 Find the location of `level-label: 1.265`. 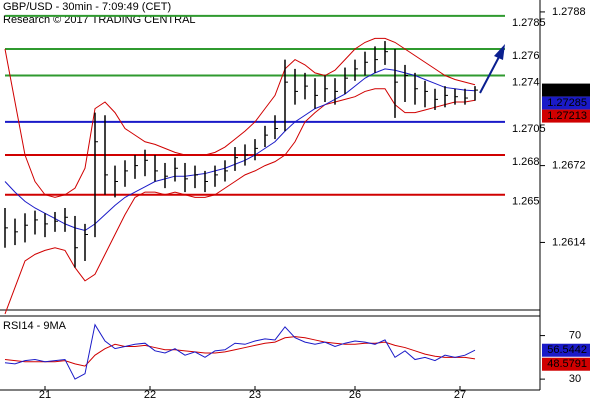

level-label: 1.265 is located at coordinates (526, 202).